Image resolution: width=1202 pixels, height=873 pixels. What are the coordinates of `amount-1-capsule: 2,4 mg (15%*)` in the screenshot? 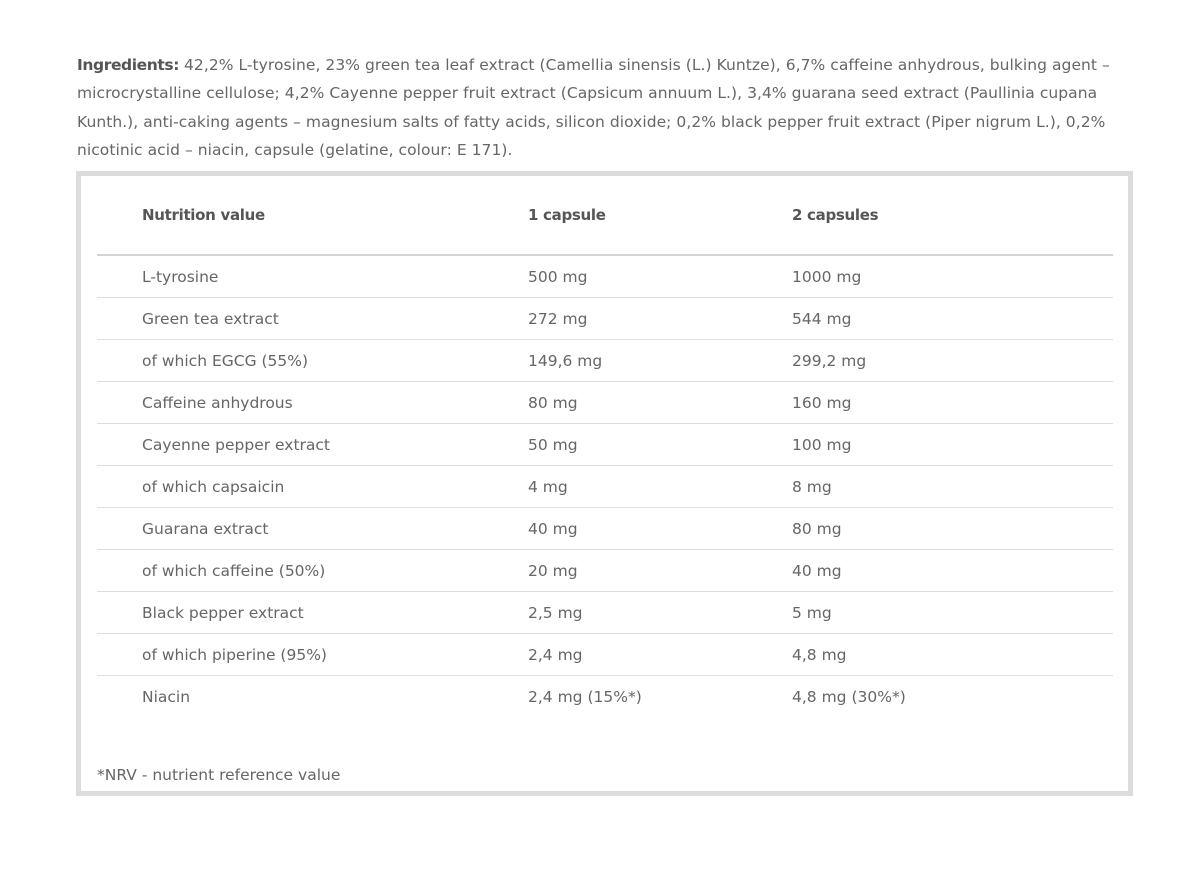 It's located at (585, 696).